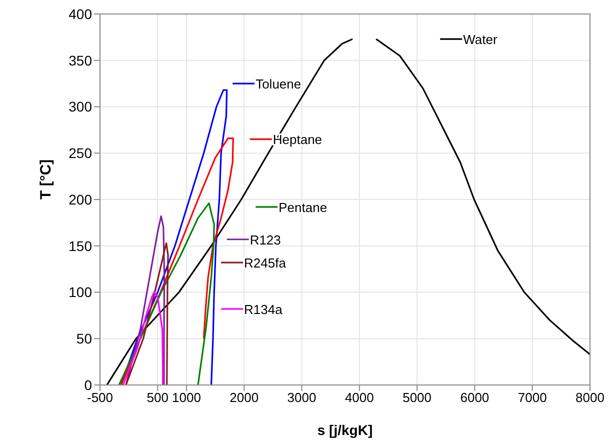 The width and height of the screenshot is (614, 441). Describe the element at coordinates (345, 430) in the screenshot. I see `x-axis-title: s [j/kgK]` at that location.